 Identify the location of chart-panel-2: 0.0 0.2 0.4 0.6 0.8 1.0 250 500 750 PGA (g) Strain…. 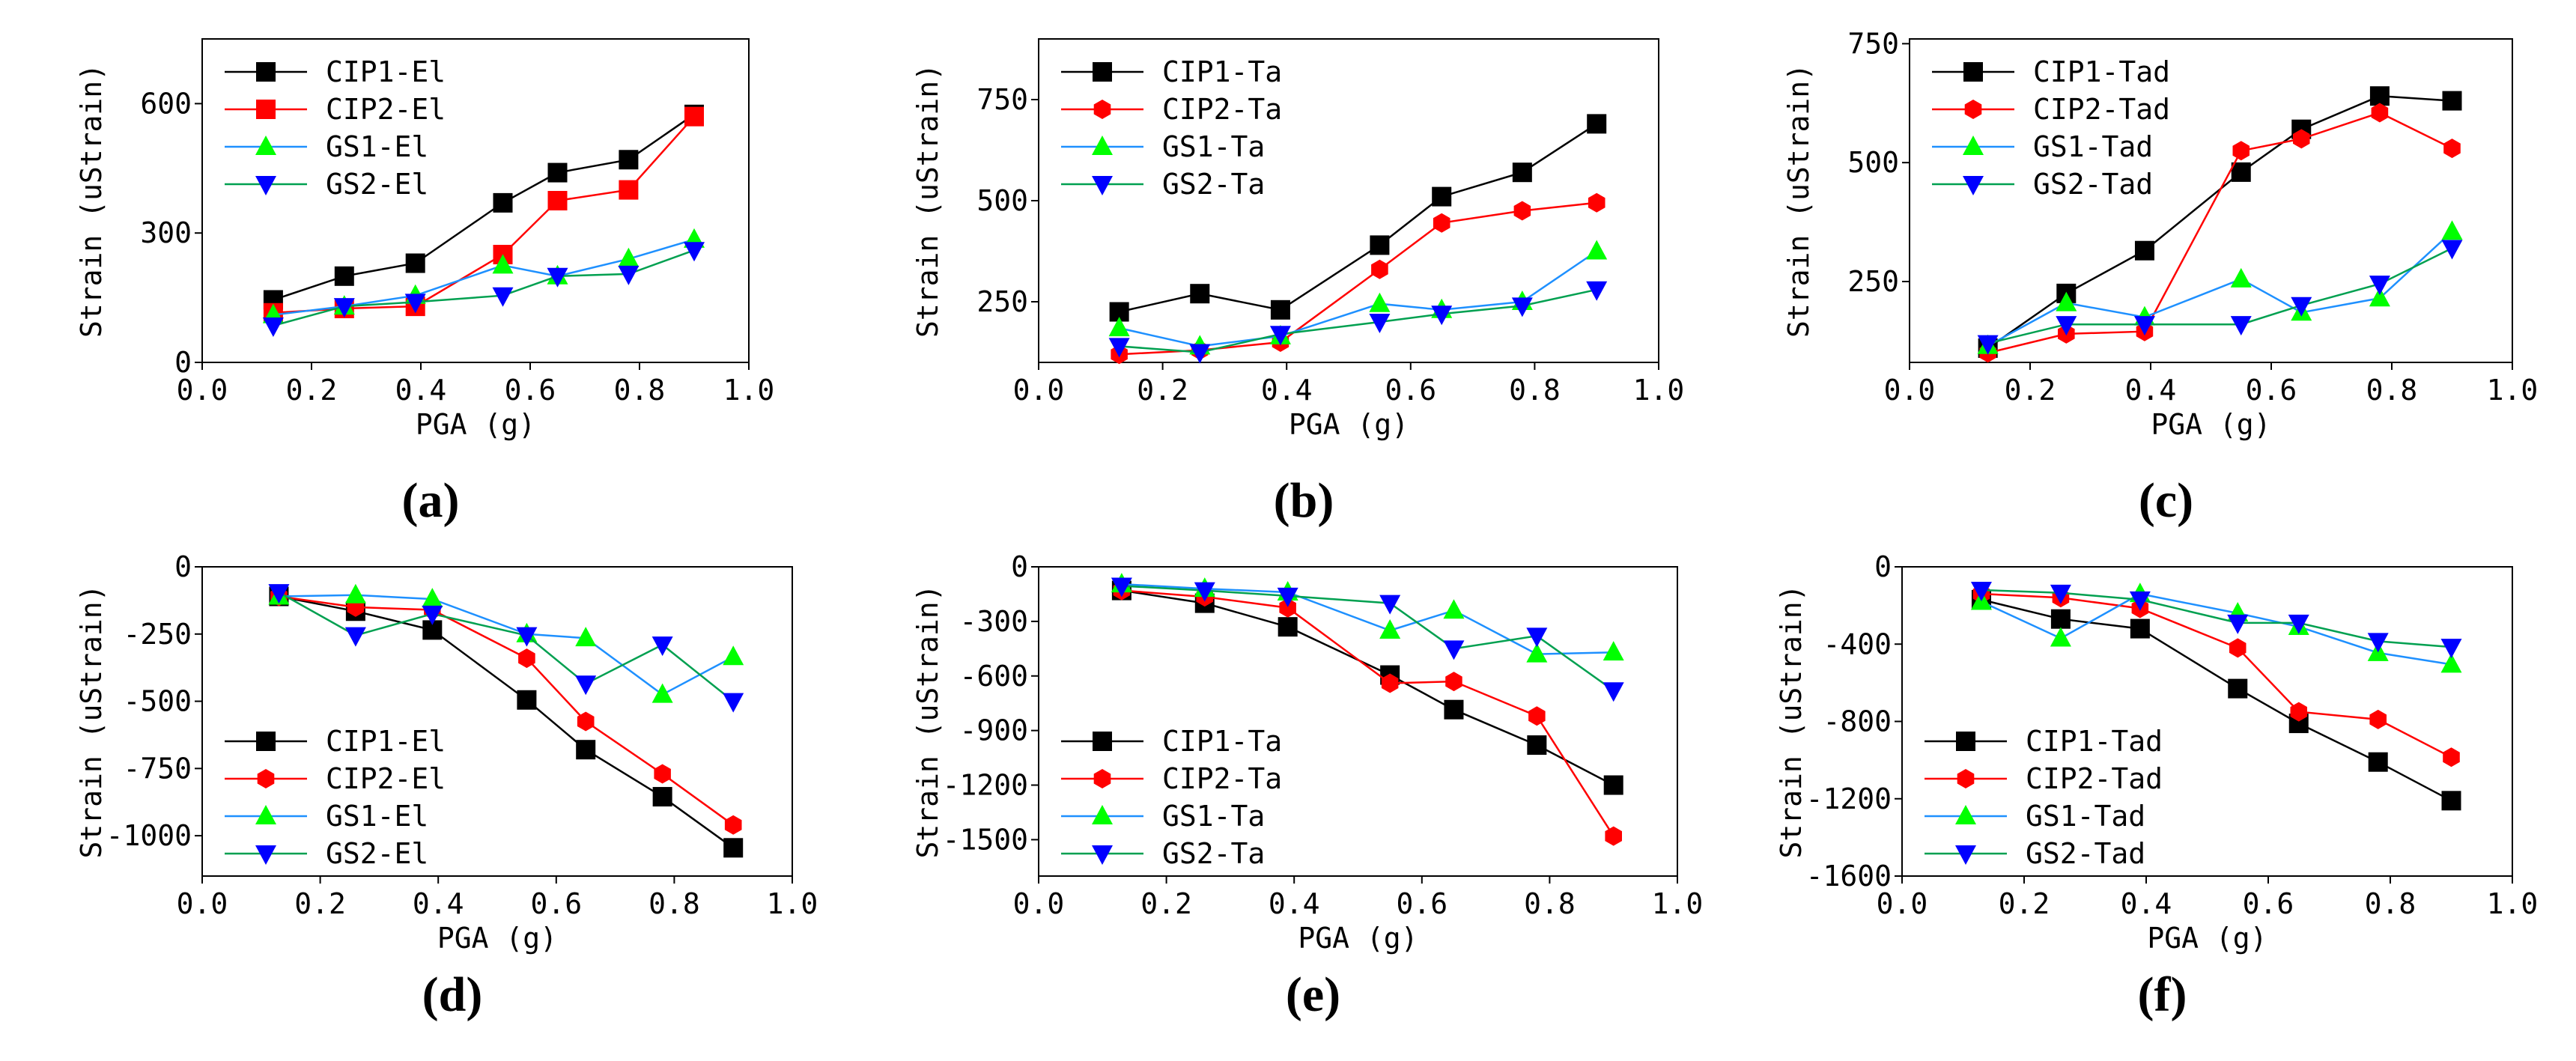
(1297, 283).